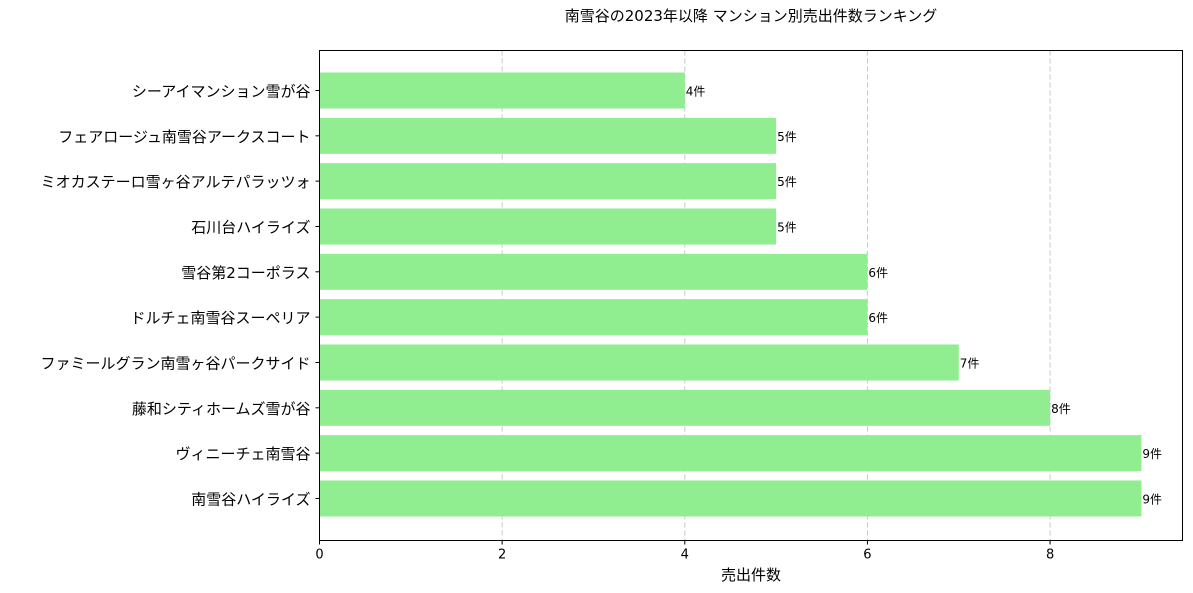 This screenshot has width=1193, height=593. Describe the element at coordinates (502, 555) in the screenshot. I see `x-tick-label: 2` at that location.